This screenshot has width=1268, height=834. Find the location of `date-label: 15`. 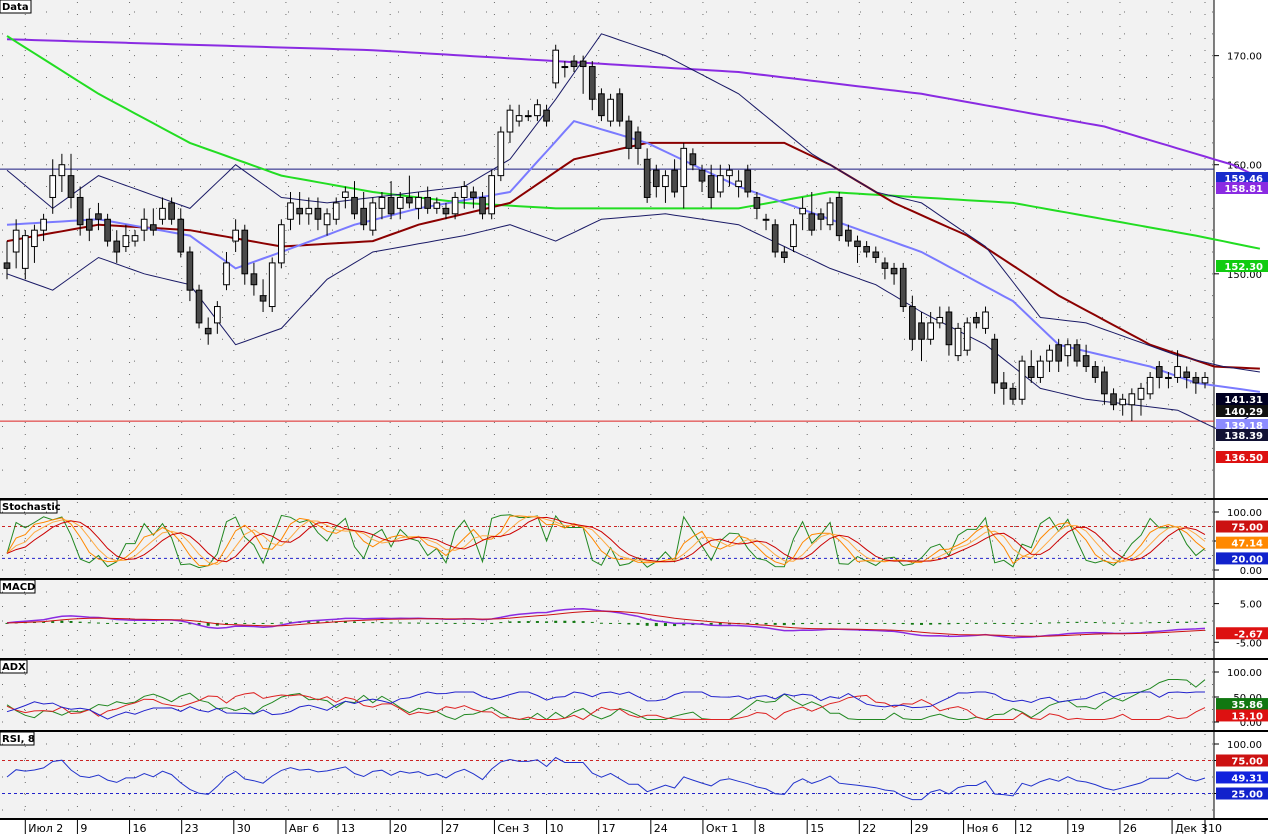

date-label: 15 is located at coordinates (817, 828).